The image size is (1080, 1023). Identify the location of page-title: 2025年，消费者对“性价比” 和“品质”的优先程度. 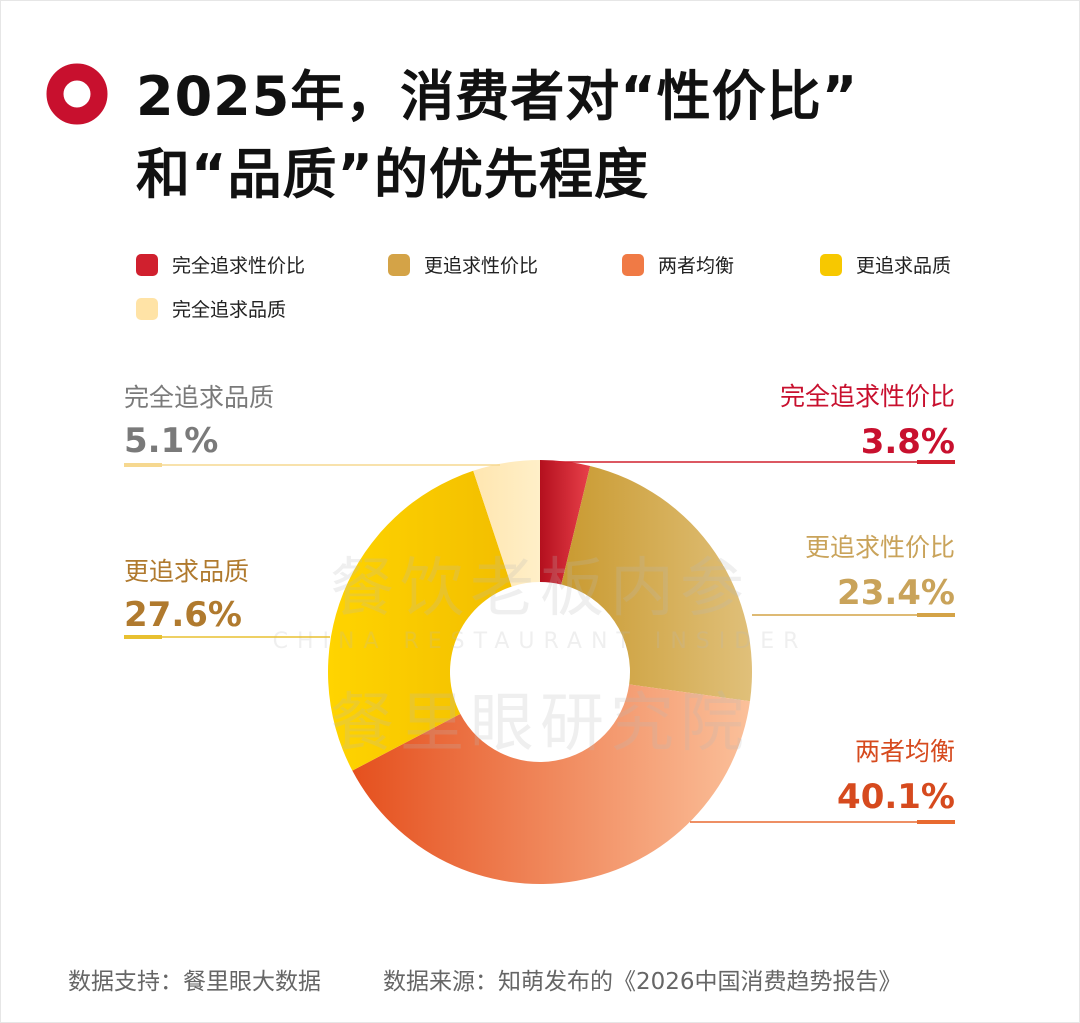
(586, 136).